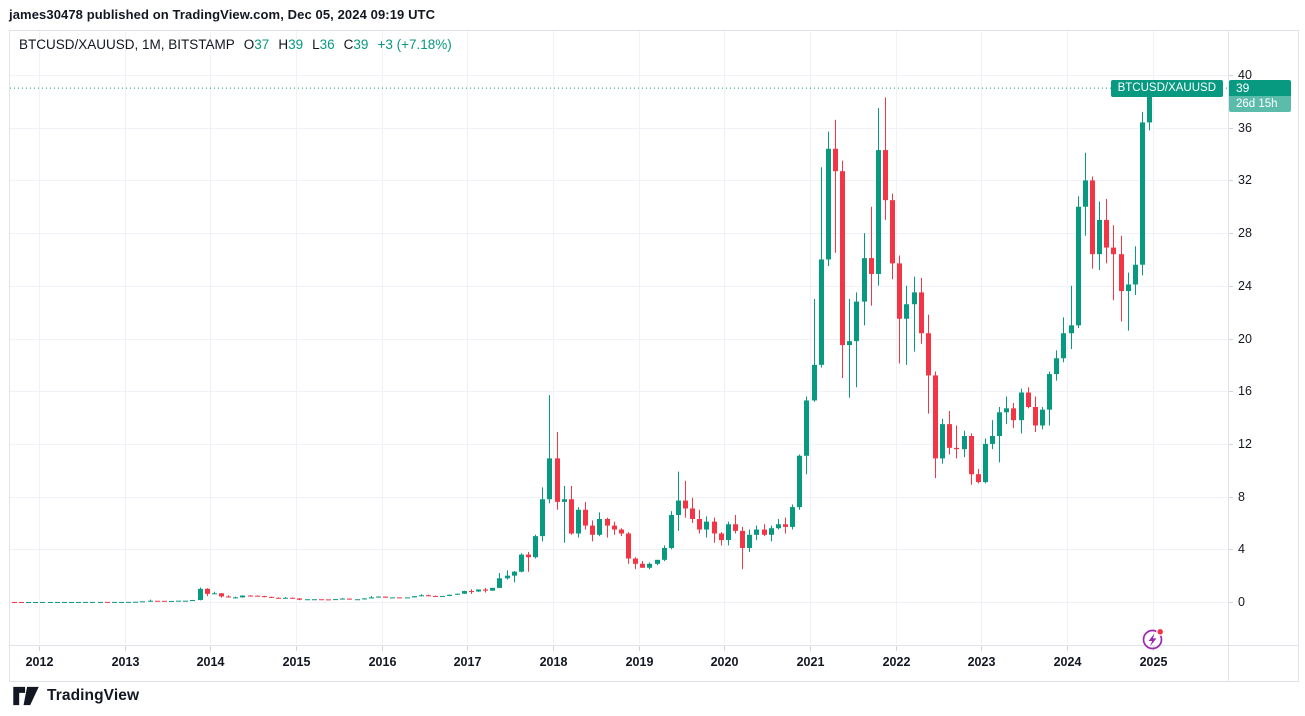 This screenshot has height=716, width=1305. I want to click on year-tick-label: 2025, so click(1153, 662).